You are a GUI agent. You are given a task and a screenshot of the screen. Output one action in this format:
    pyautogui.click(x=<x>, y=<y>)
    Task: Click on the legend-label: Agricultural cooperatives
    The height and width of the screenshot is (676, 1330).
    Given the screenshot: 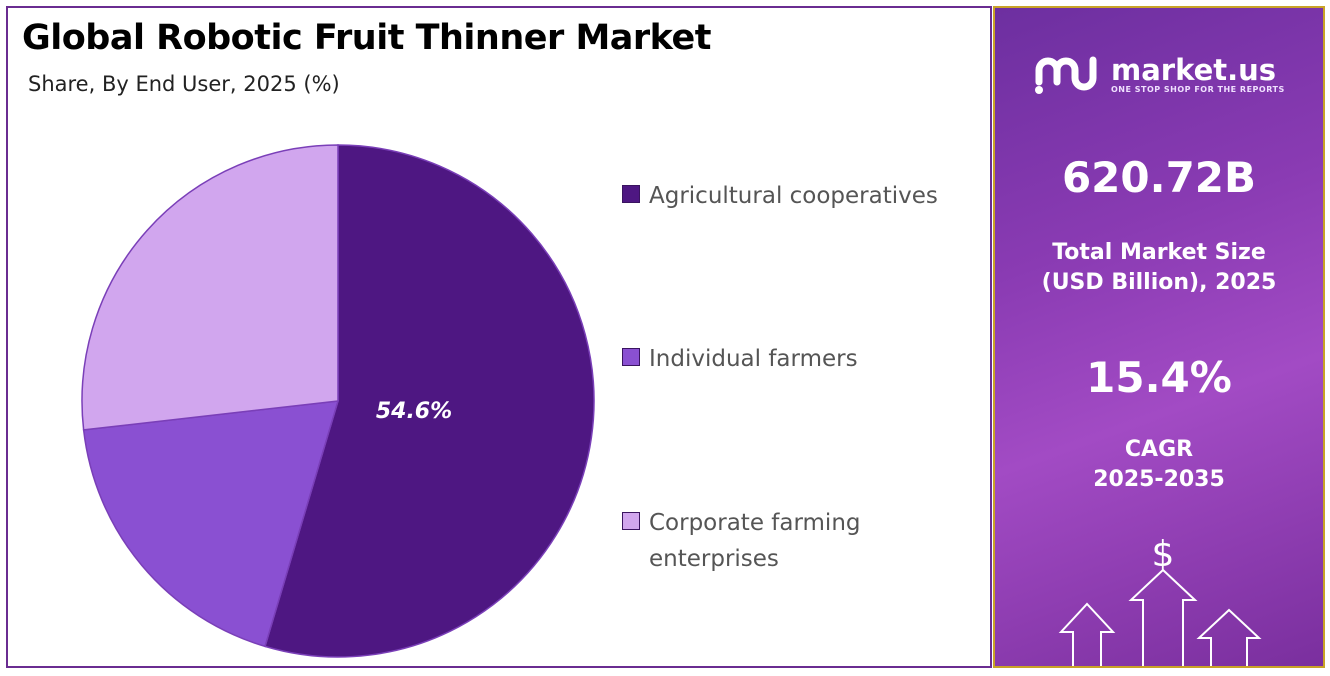 What is the action you would take?
    pyautogui.click(x=793, y=196)
    